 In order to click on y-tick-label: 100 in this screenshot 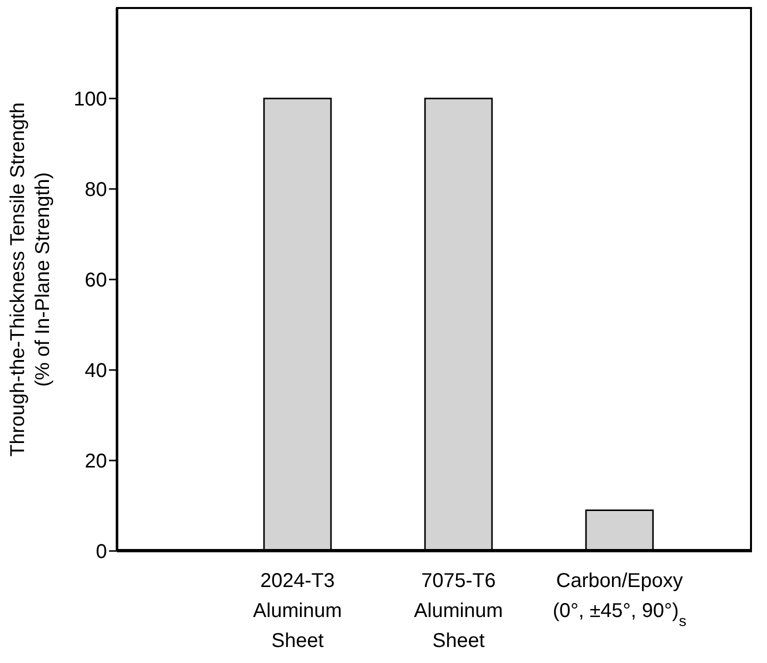, I will do `click(90, 99)`.